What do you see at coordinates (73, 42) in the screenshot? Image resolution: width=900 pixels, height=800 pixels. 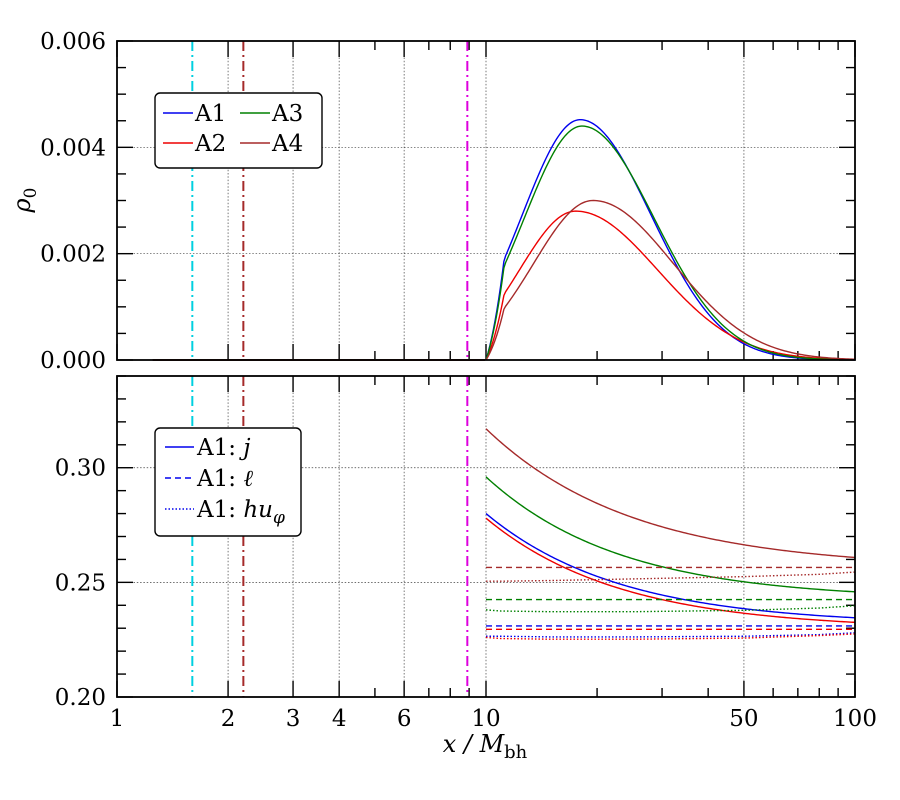 I see `y-tick-label: 0.006` at bounding box center [73, 42].